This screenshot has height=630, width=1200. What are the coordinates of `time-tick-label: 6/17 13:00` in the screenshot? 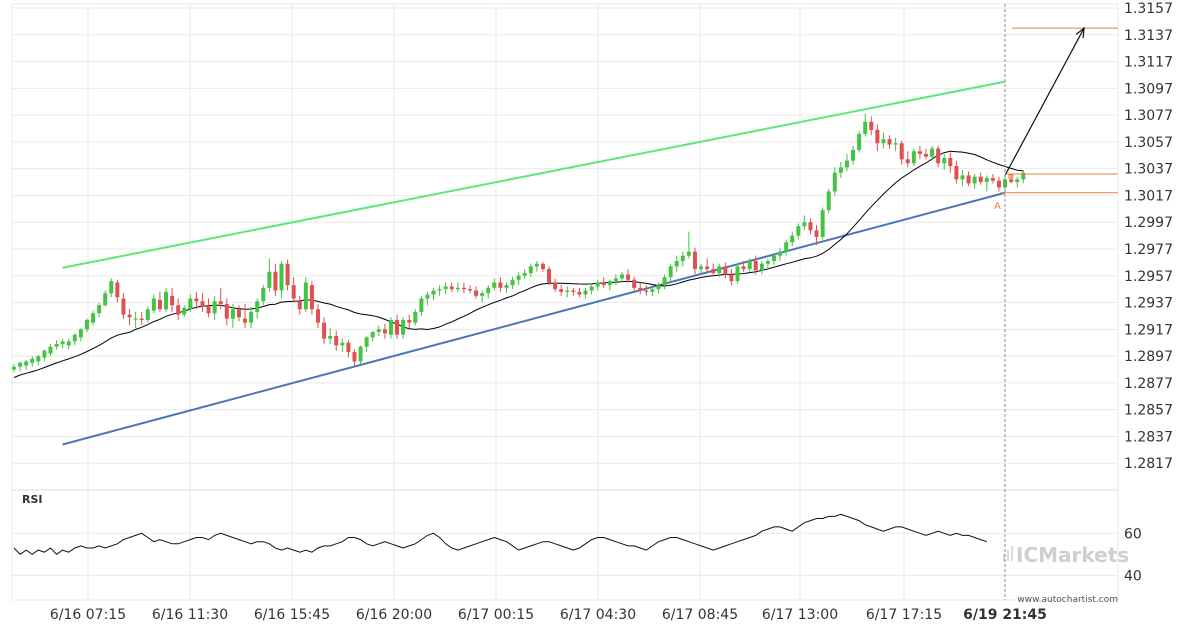 It's located at (800, 615).